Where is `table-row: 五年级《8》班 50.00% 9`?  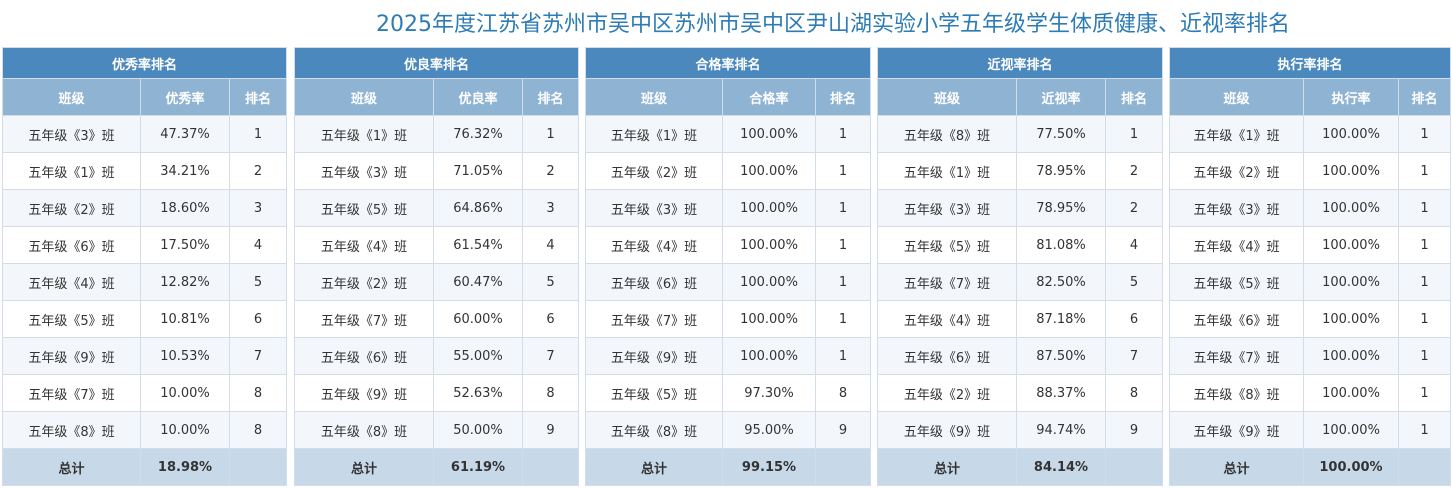 table-row: 五年级《8》班 50.00% 9 is located at coordinates (437, 430).